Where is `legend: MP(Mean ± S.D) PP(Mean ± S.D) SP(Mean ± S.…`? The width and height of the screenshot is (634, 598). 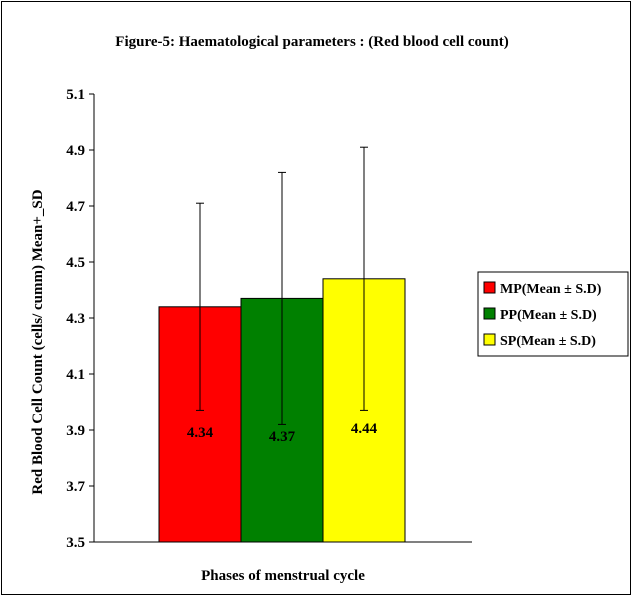
legend: MP(Mean ± S.D) PP(Mean ± S.D) SP(Mean ± S.… is located at coordinates (553, 314).